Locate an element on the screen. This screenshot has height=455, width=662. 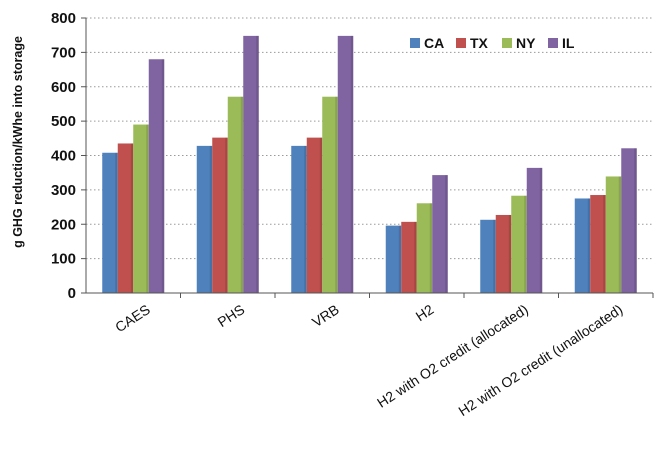
y-tick-label: 100 is located at coordinates (63, 259).